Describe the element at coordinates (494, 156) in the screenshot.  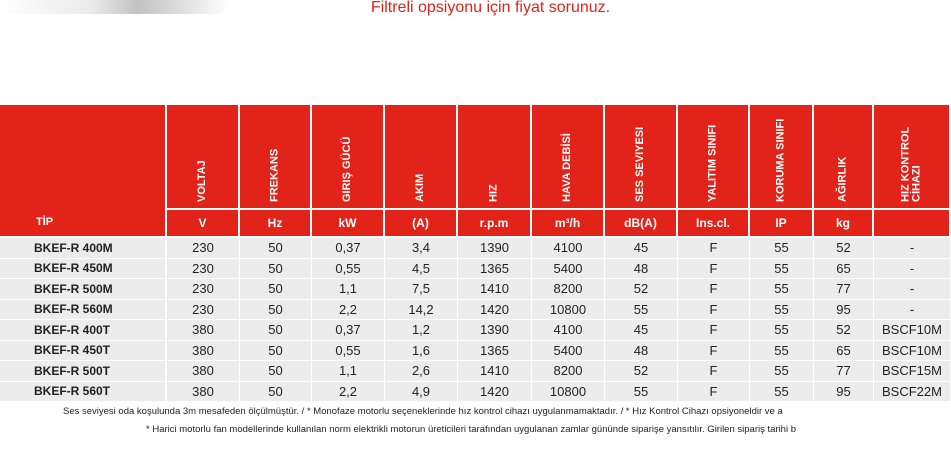
I see `column-header: HIZ` at that location.